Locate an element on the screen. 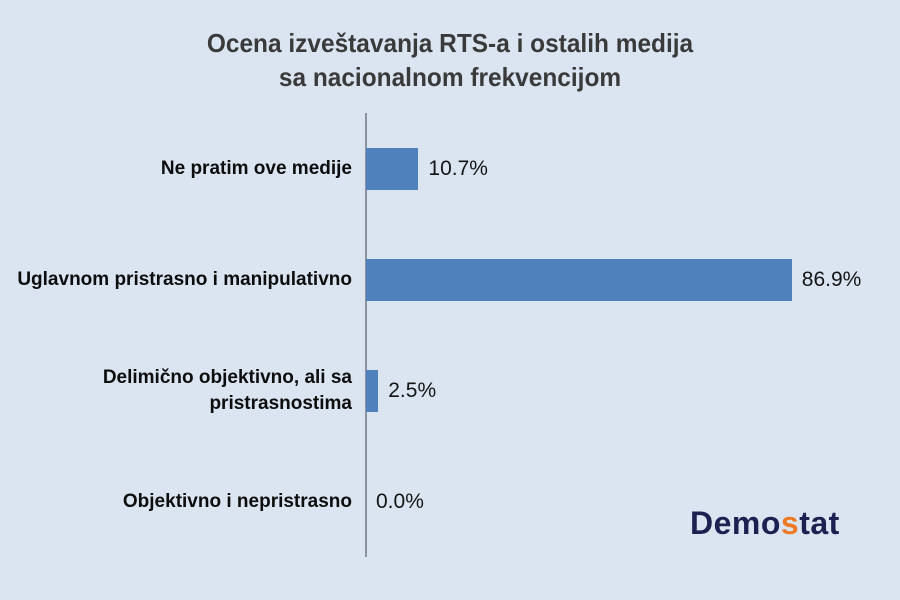 Image resolution: width=900 pixels, height=600 pixels. y-axis-line is located at coordinates (366, 335).